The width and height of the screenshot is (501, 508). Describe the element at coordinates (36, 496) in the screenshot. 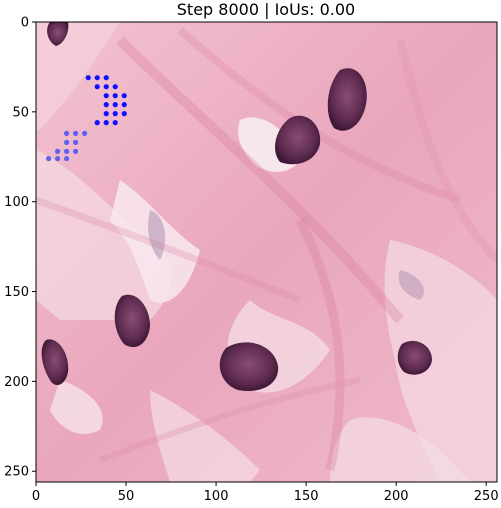

I see `x-tick-label: 0` at that location.